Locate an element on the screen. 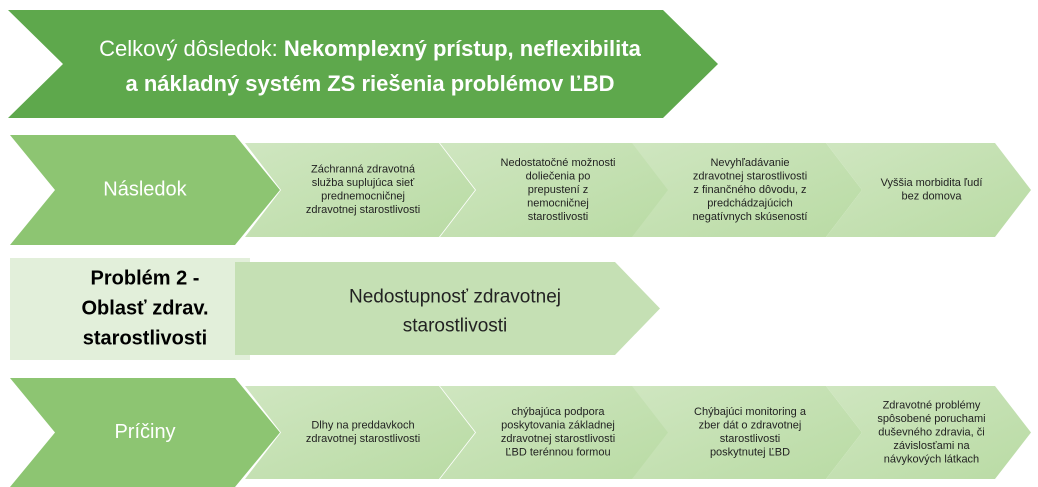 The image size is (1038, 487). item-text: poskytnutej ĽBD is located at coordinates (750, 453).